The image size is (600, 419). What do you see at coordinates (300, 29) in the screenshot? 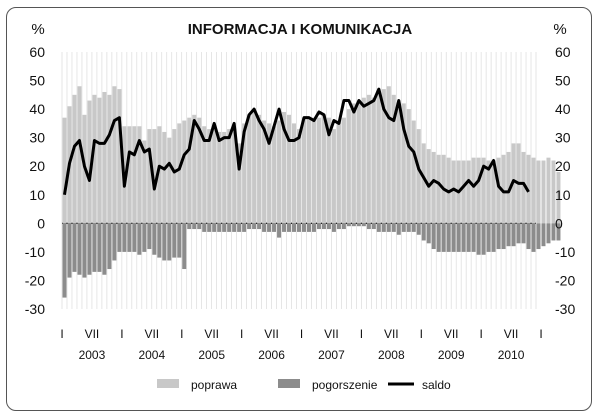
I see `chart-title: INFORMACJA I KOMUNIKACJA` at bounding box center [300, 29].